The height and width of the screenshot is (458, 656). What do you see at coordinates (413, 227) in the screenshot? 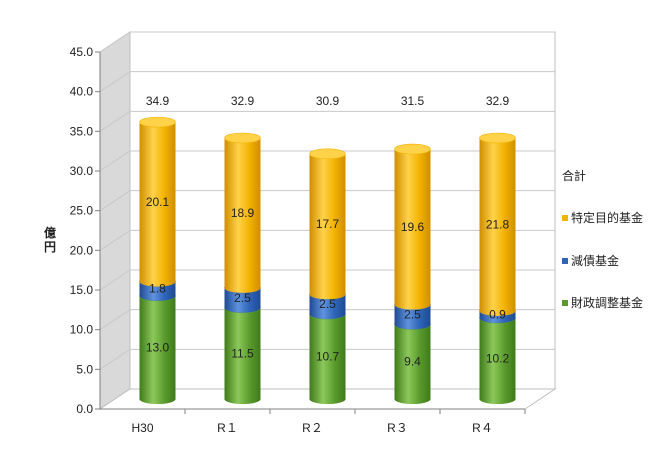
I see `segment-value-label: 19.6` at bounding box center [413, 227].